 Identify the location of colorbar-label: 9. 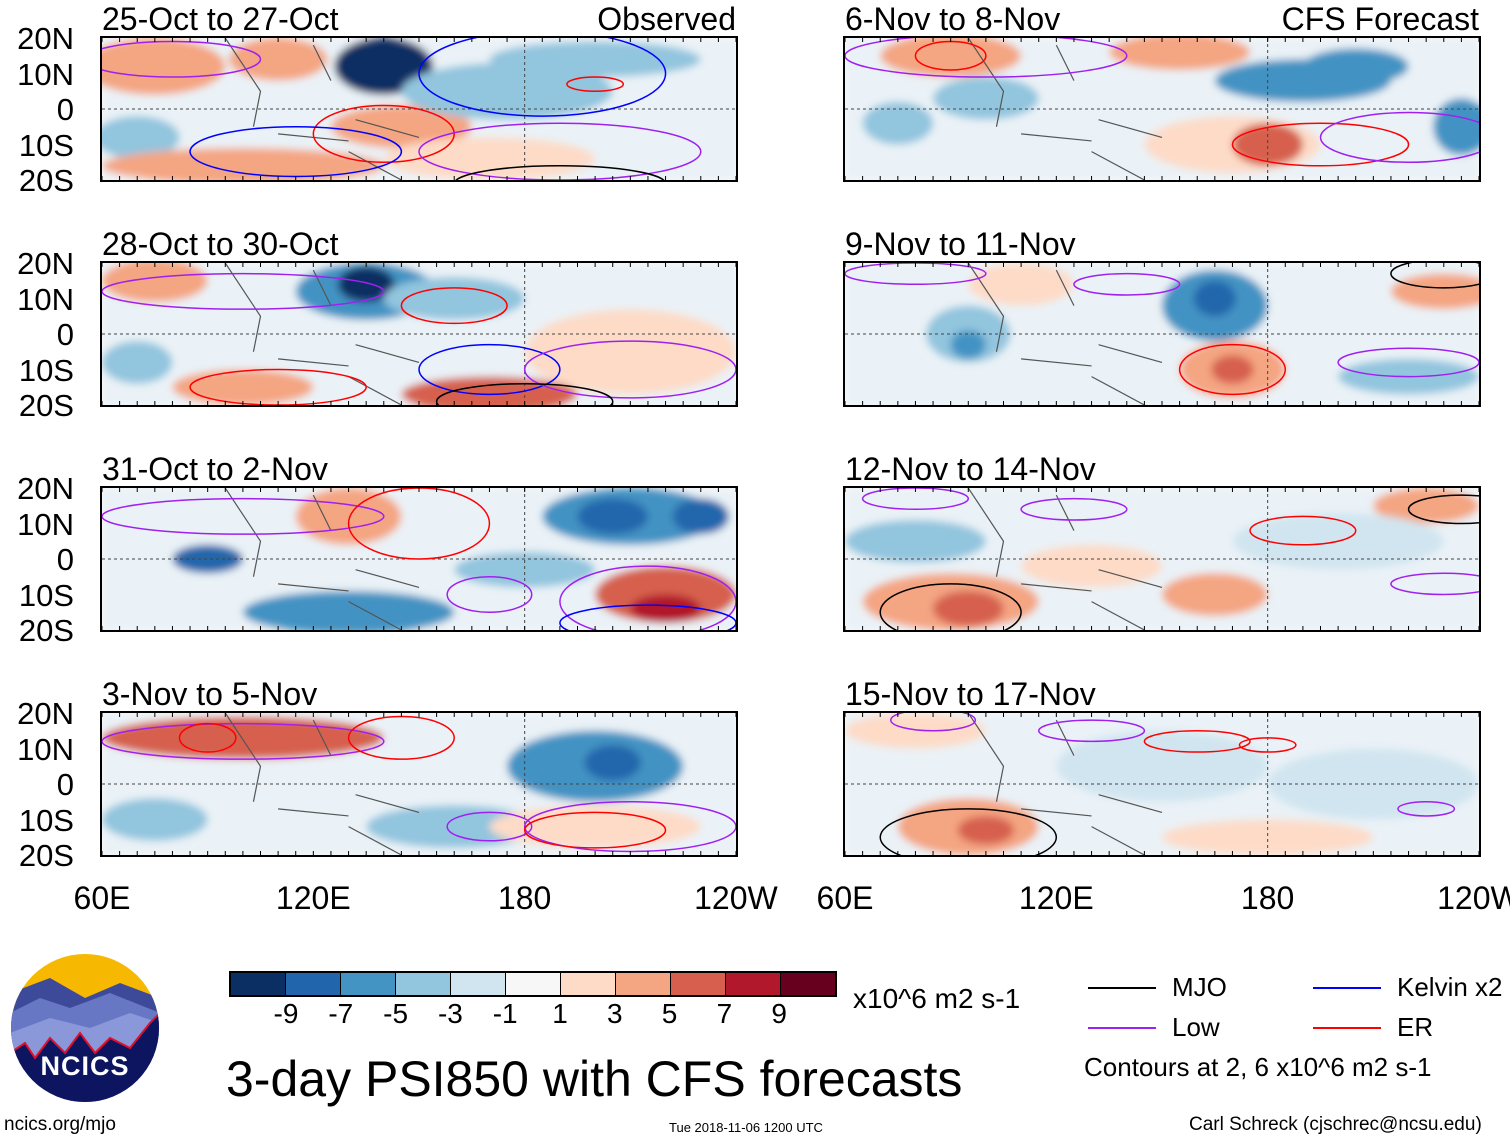
(779, 1013).